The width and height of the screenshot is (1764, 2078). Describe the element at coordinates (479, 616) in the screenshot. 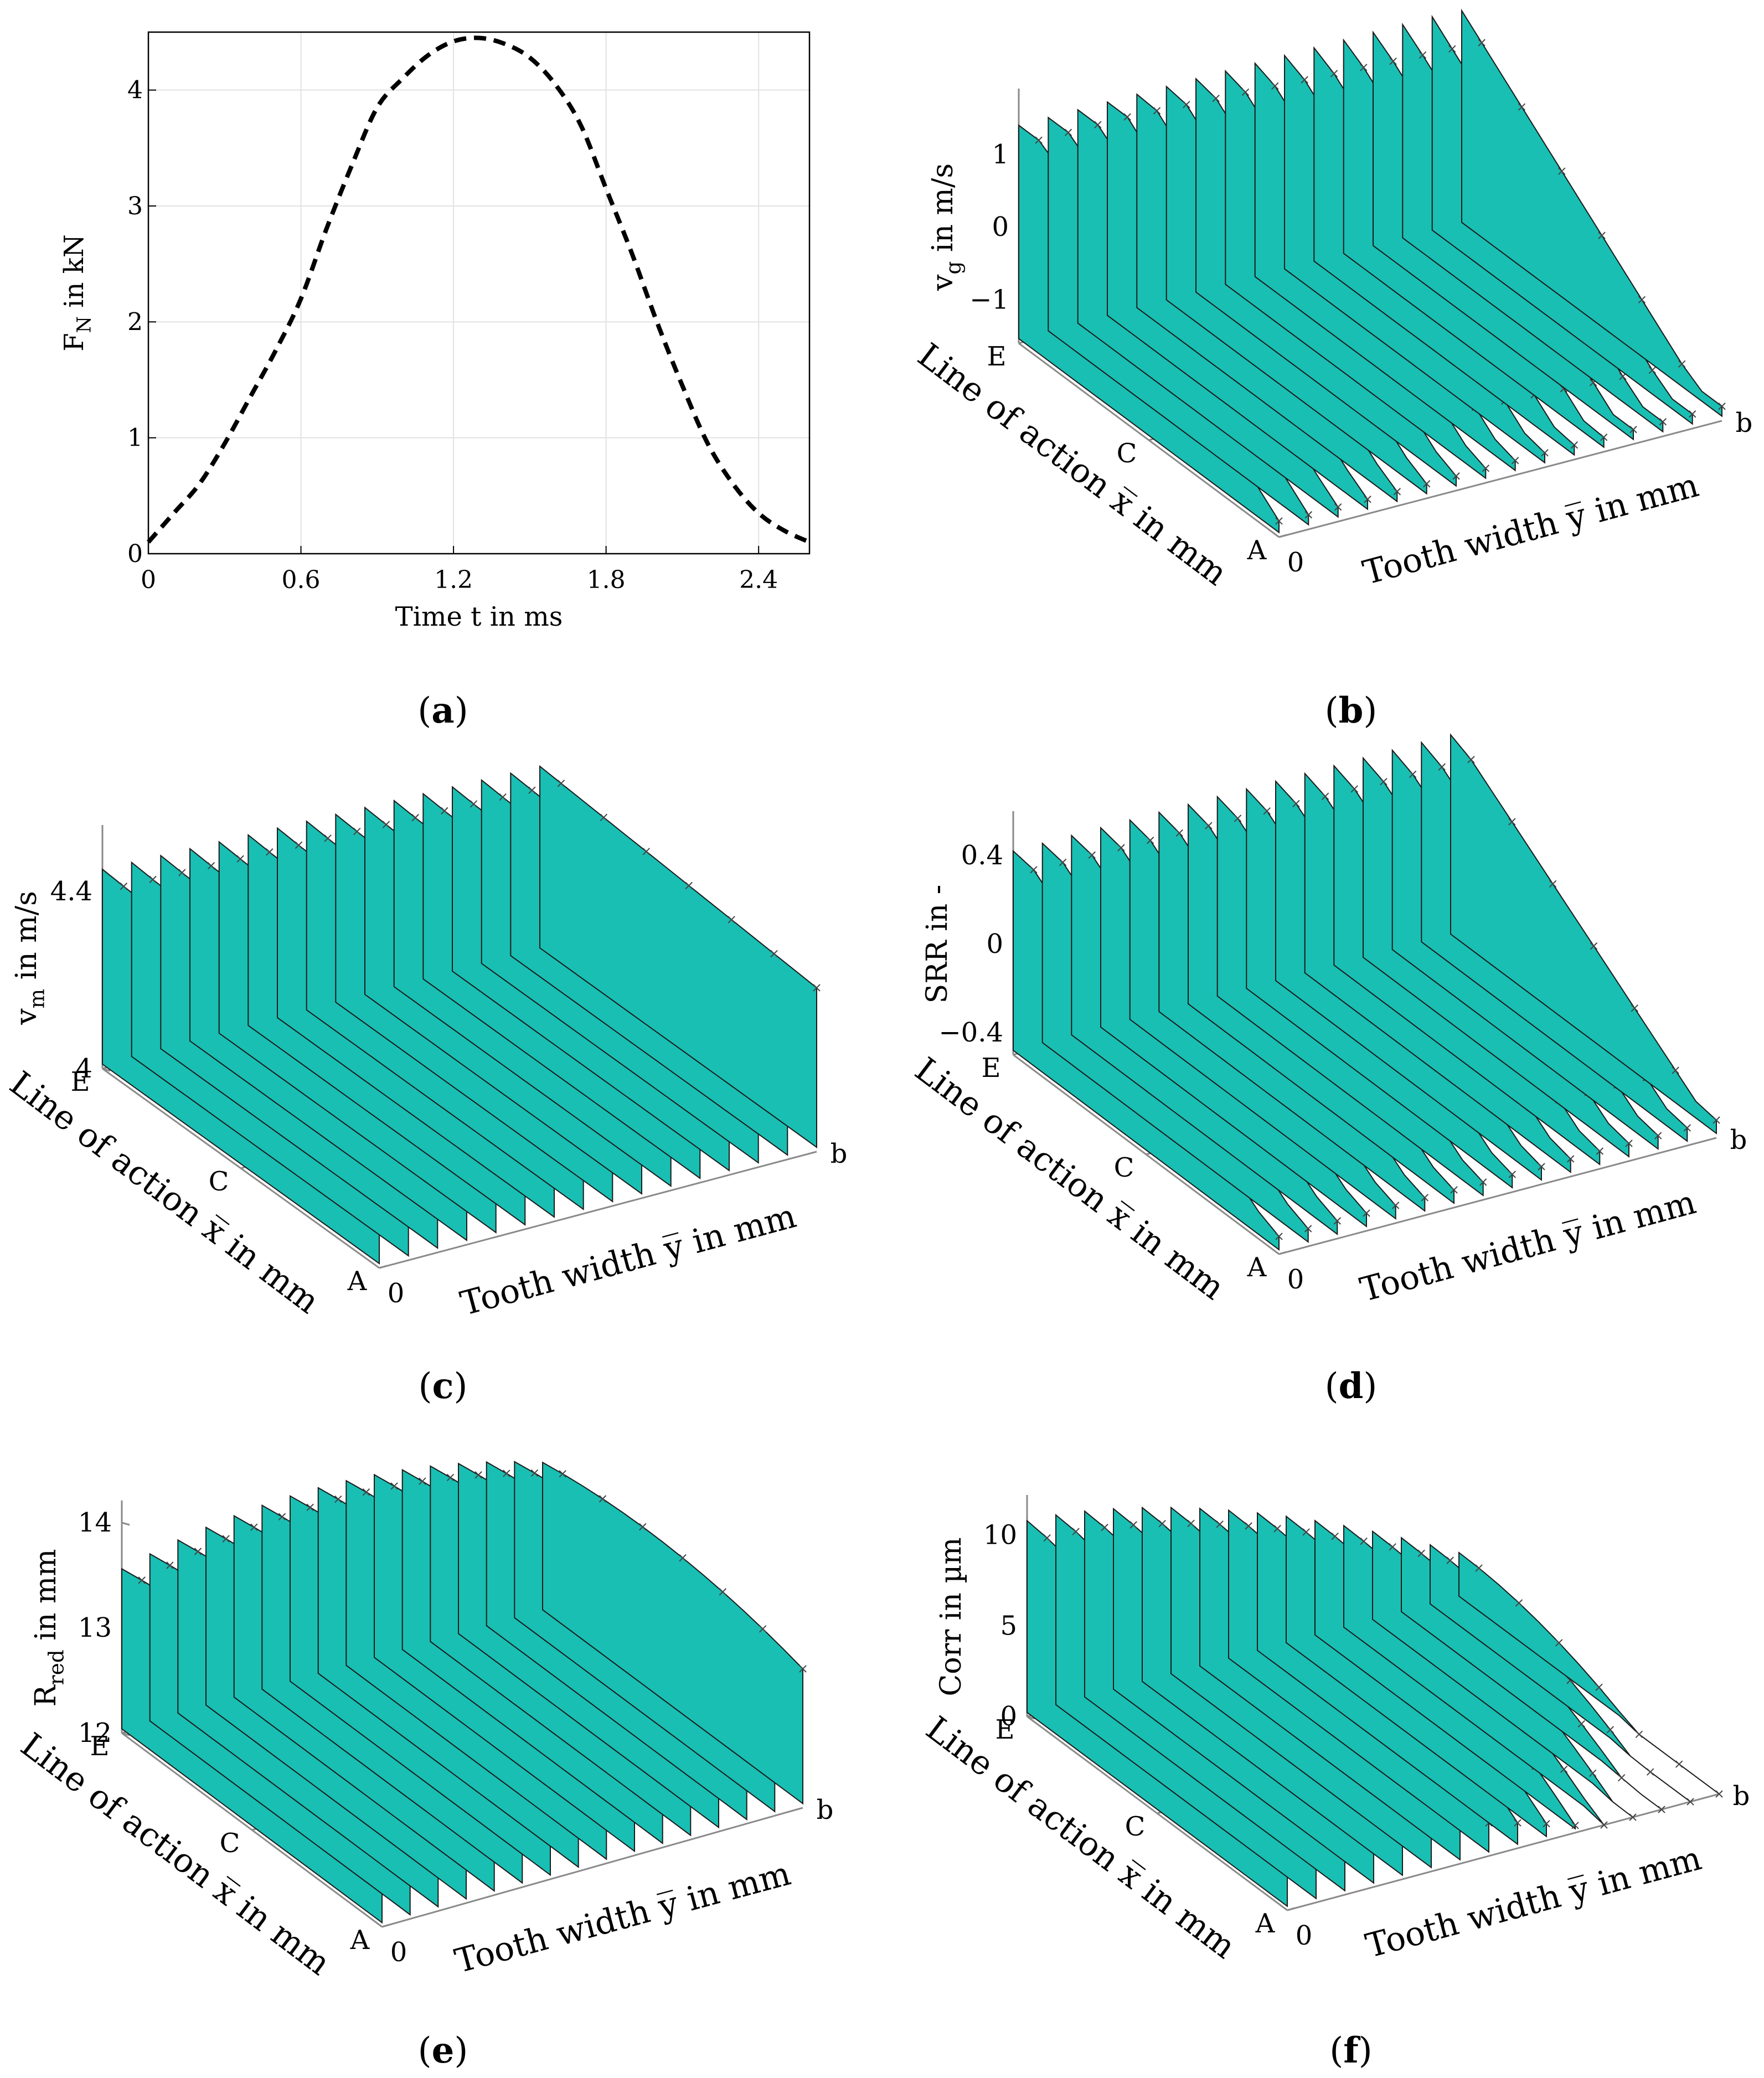

I see `x-axis-label: Time t in ms` at that location.